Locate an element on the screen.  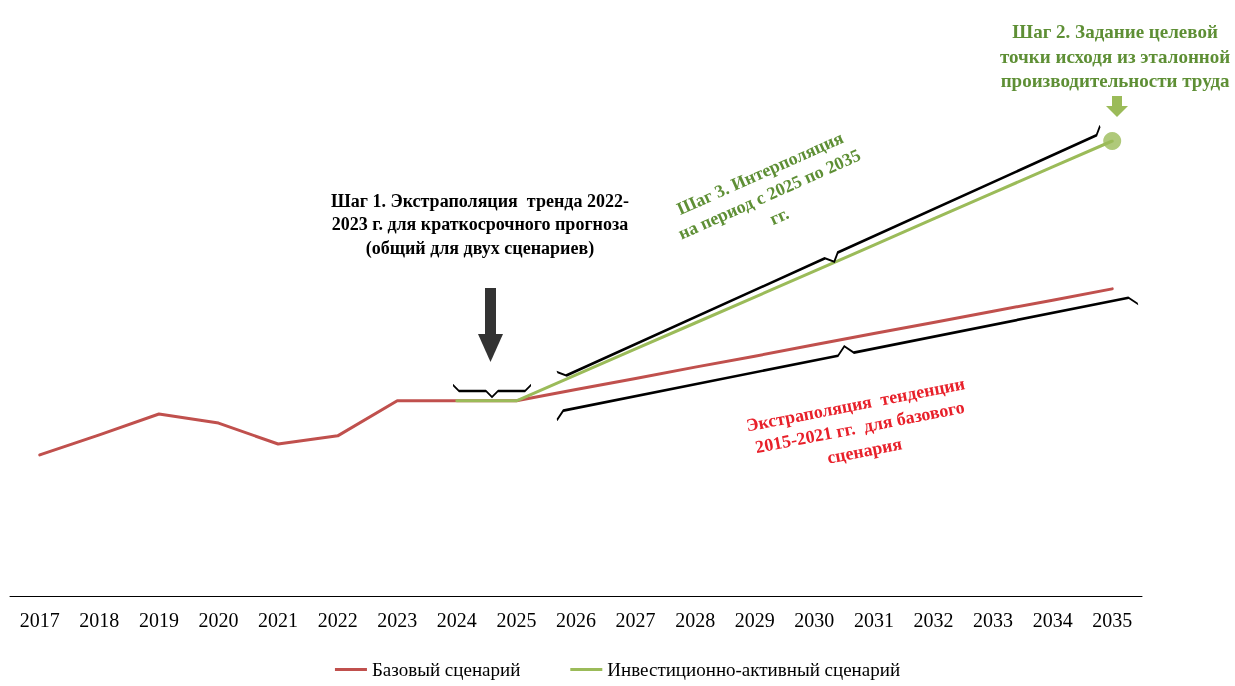
text: Шаг 2. Задание целевой точки исходя из эталонной производительности труда is located at coordinates (1115, 57).